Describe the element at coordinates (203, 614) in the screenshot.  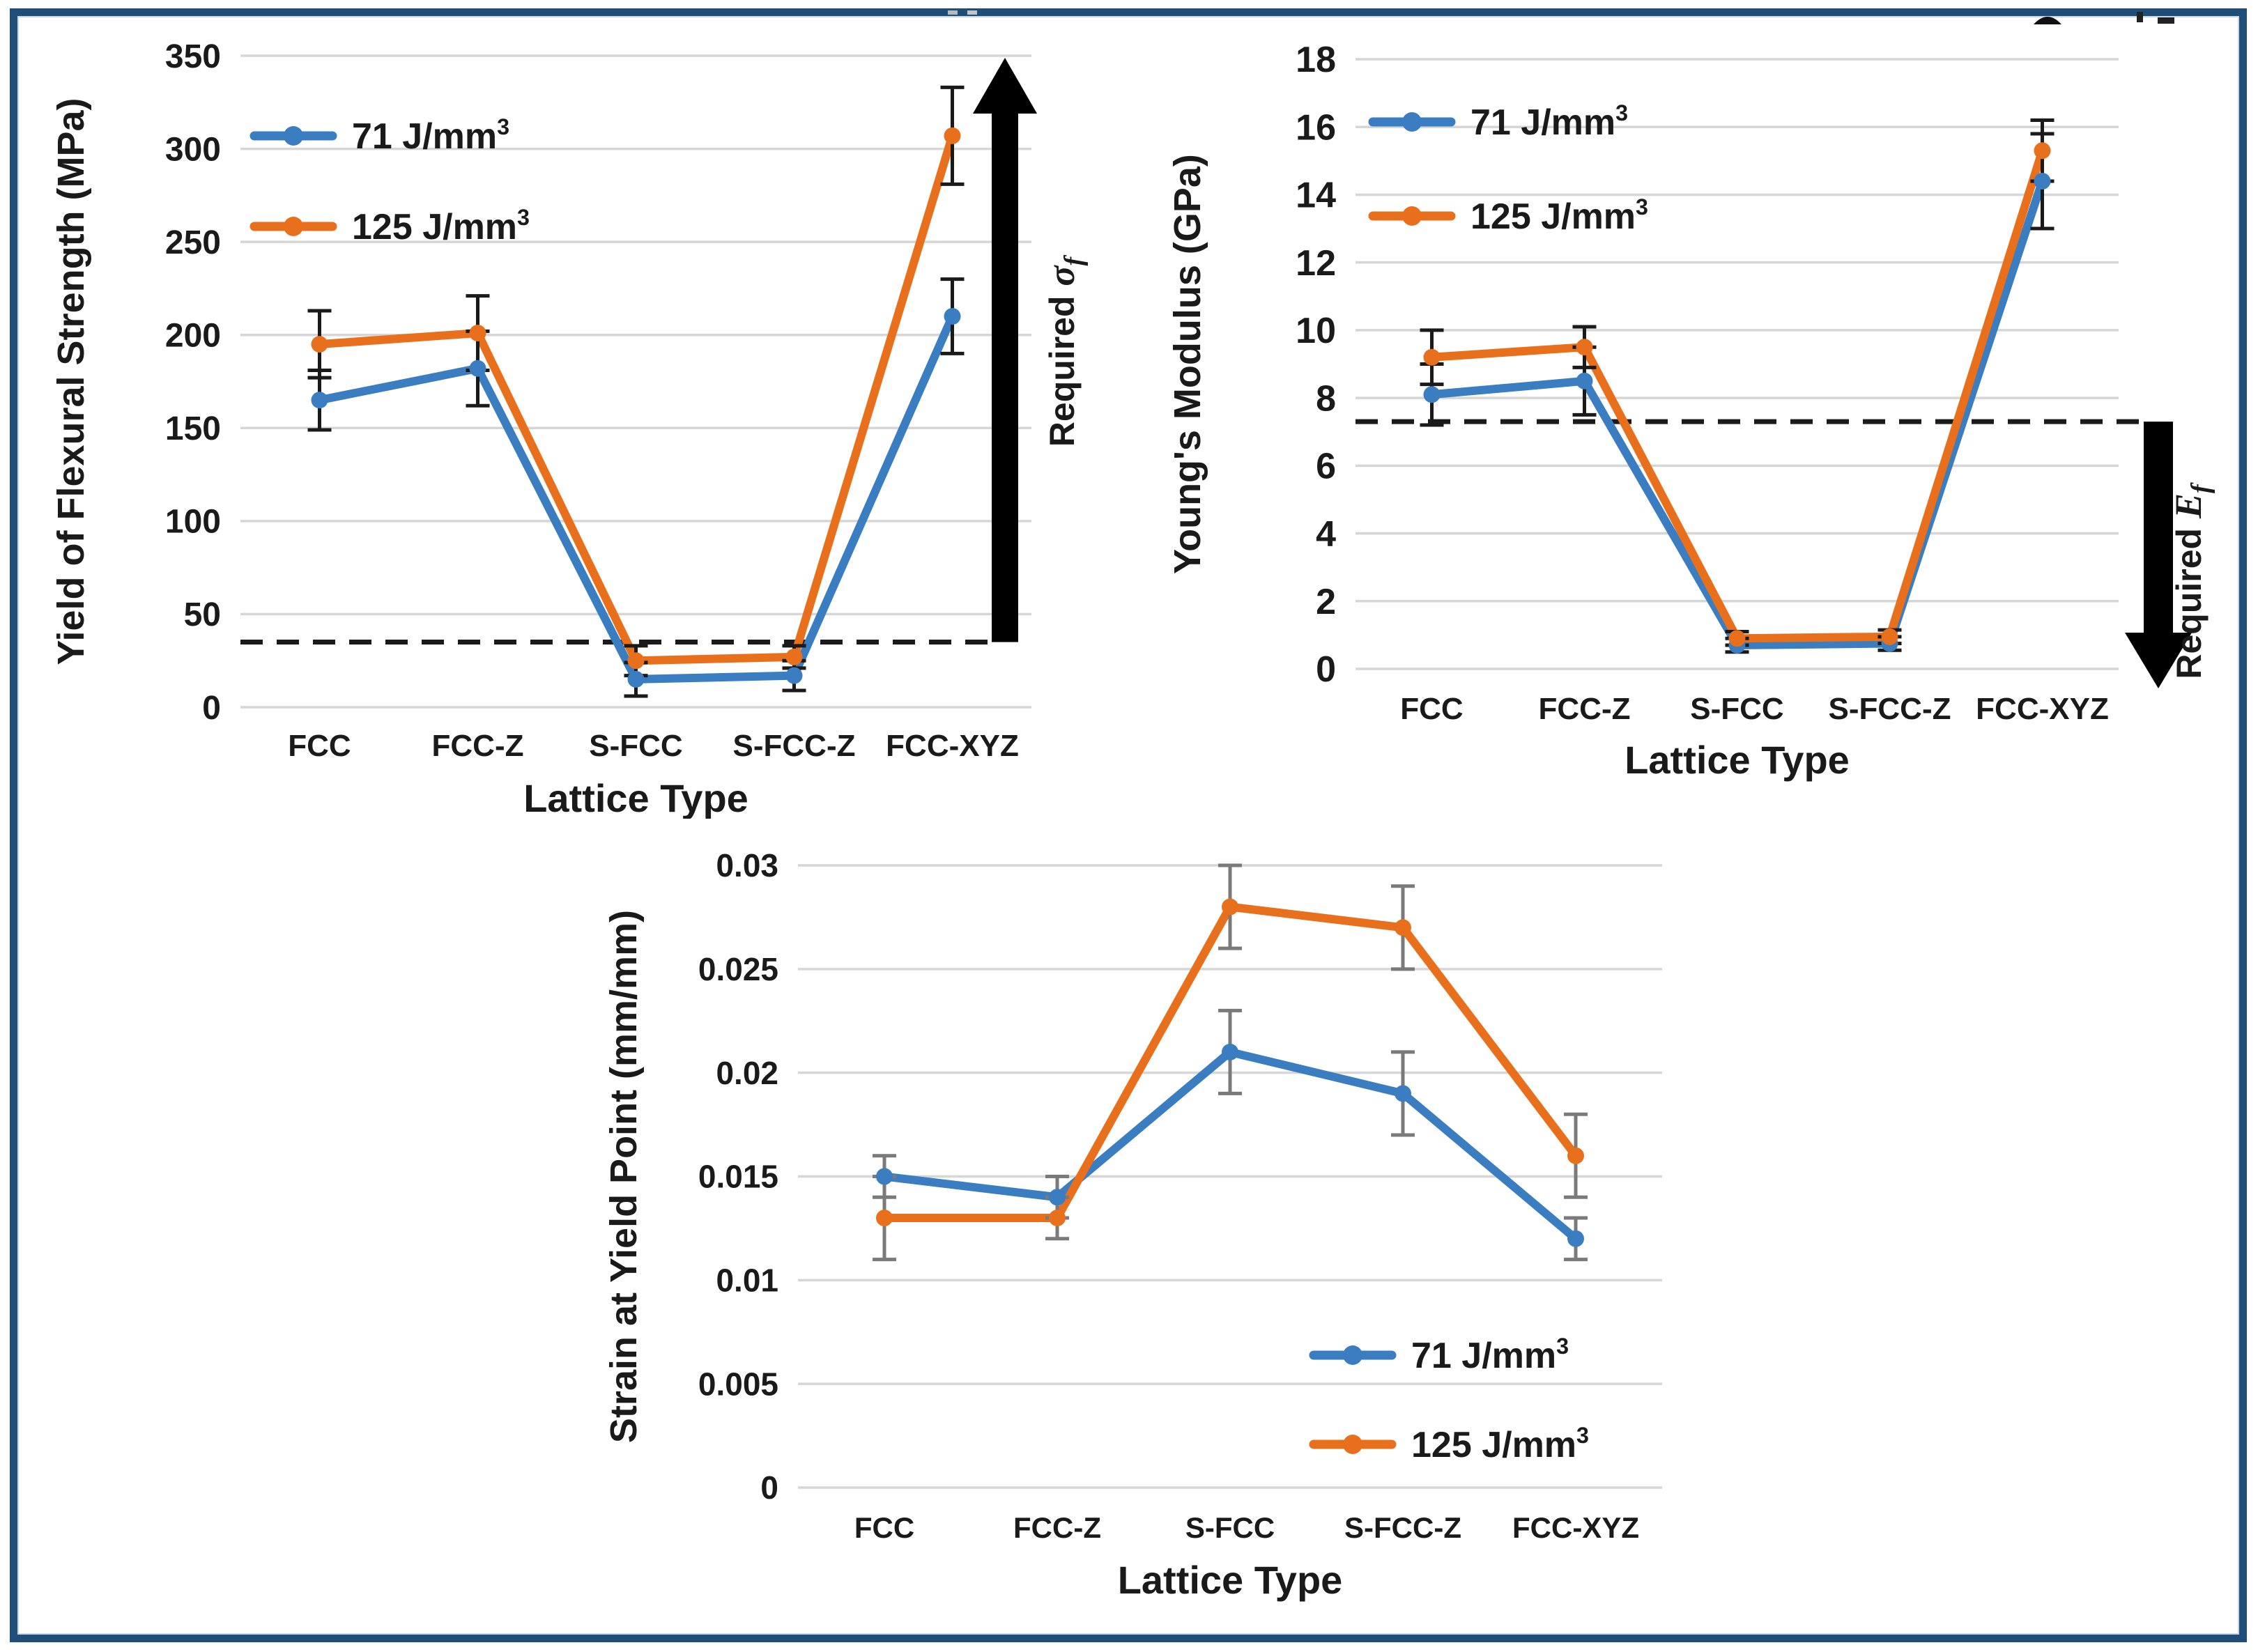
I see `y-axis-tick-label: 50` at that location.